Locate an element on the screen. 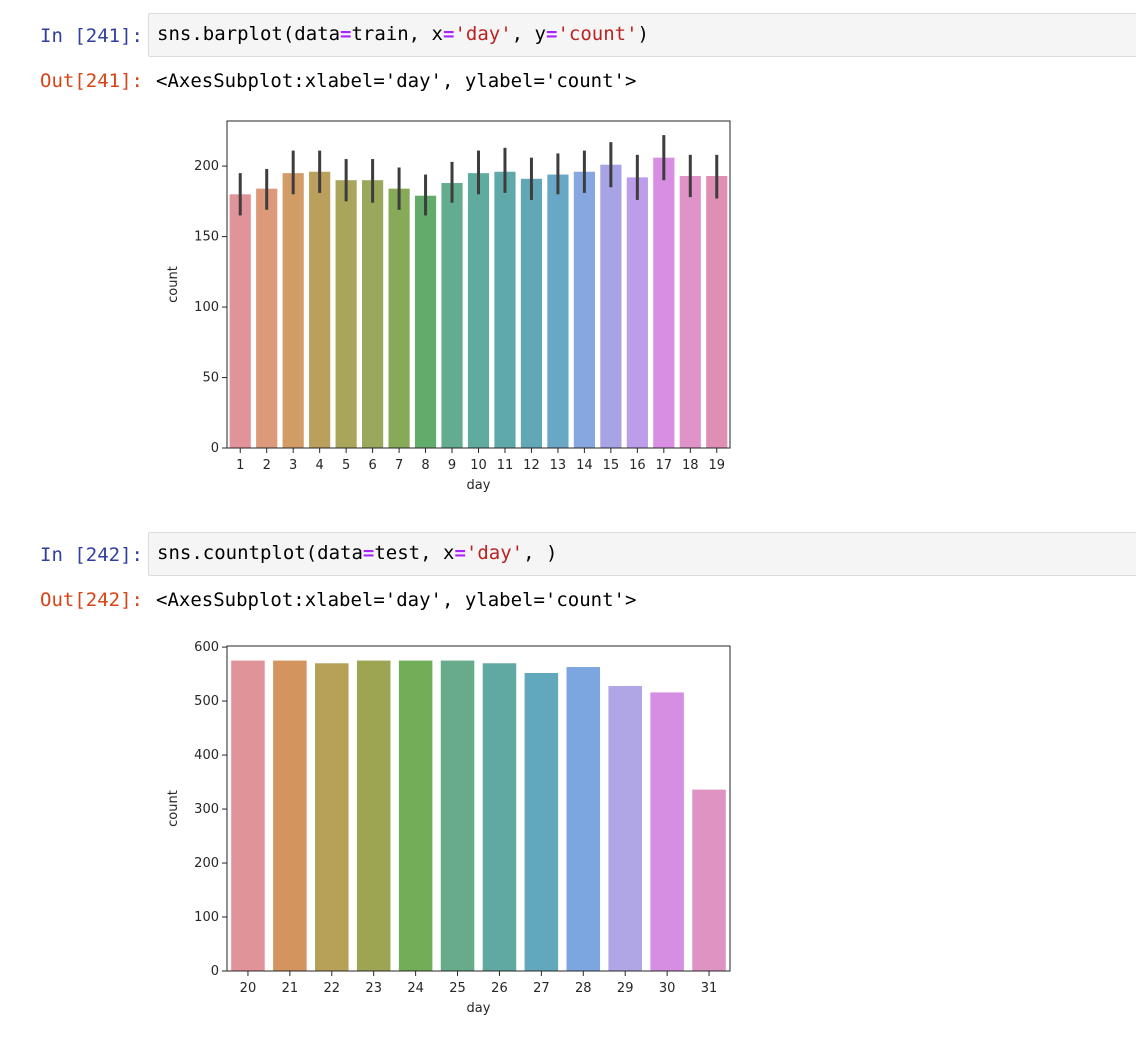 The image size is (1136, 1042). x-tick-label: 12 is located at coordinates (531, 465).